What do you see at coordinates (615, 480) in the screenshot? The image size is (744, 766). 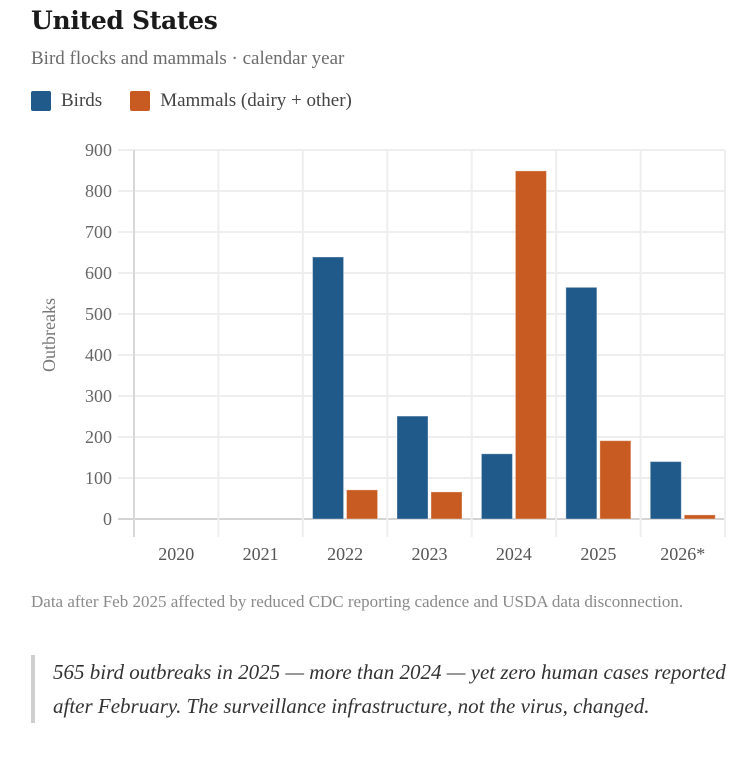 I see `bar-mammals-2025` at bounding box center [615, 480].